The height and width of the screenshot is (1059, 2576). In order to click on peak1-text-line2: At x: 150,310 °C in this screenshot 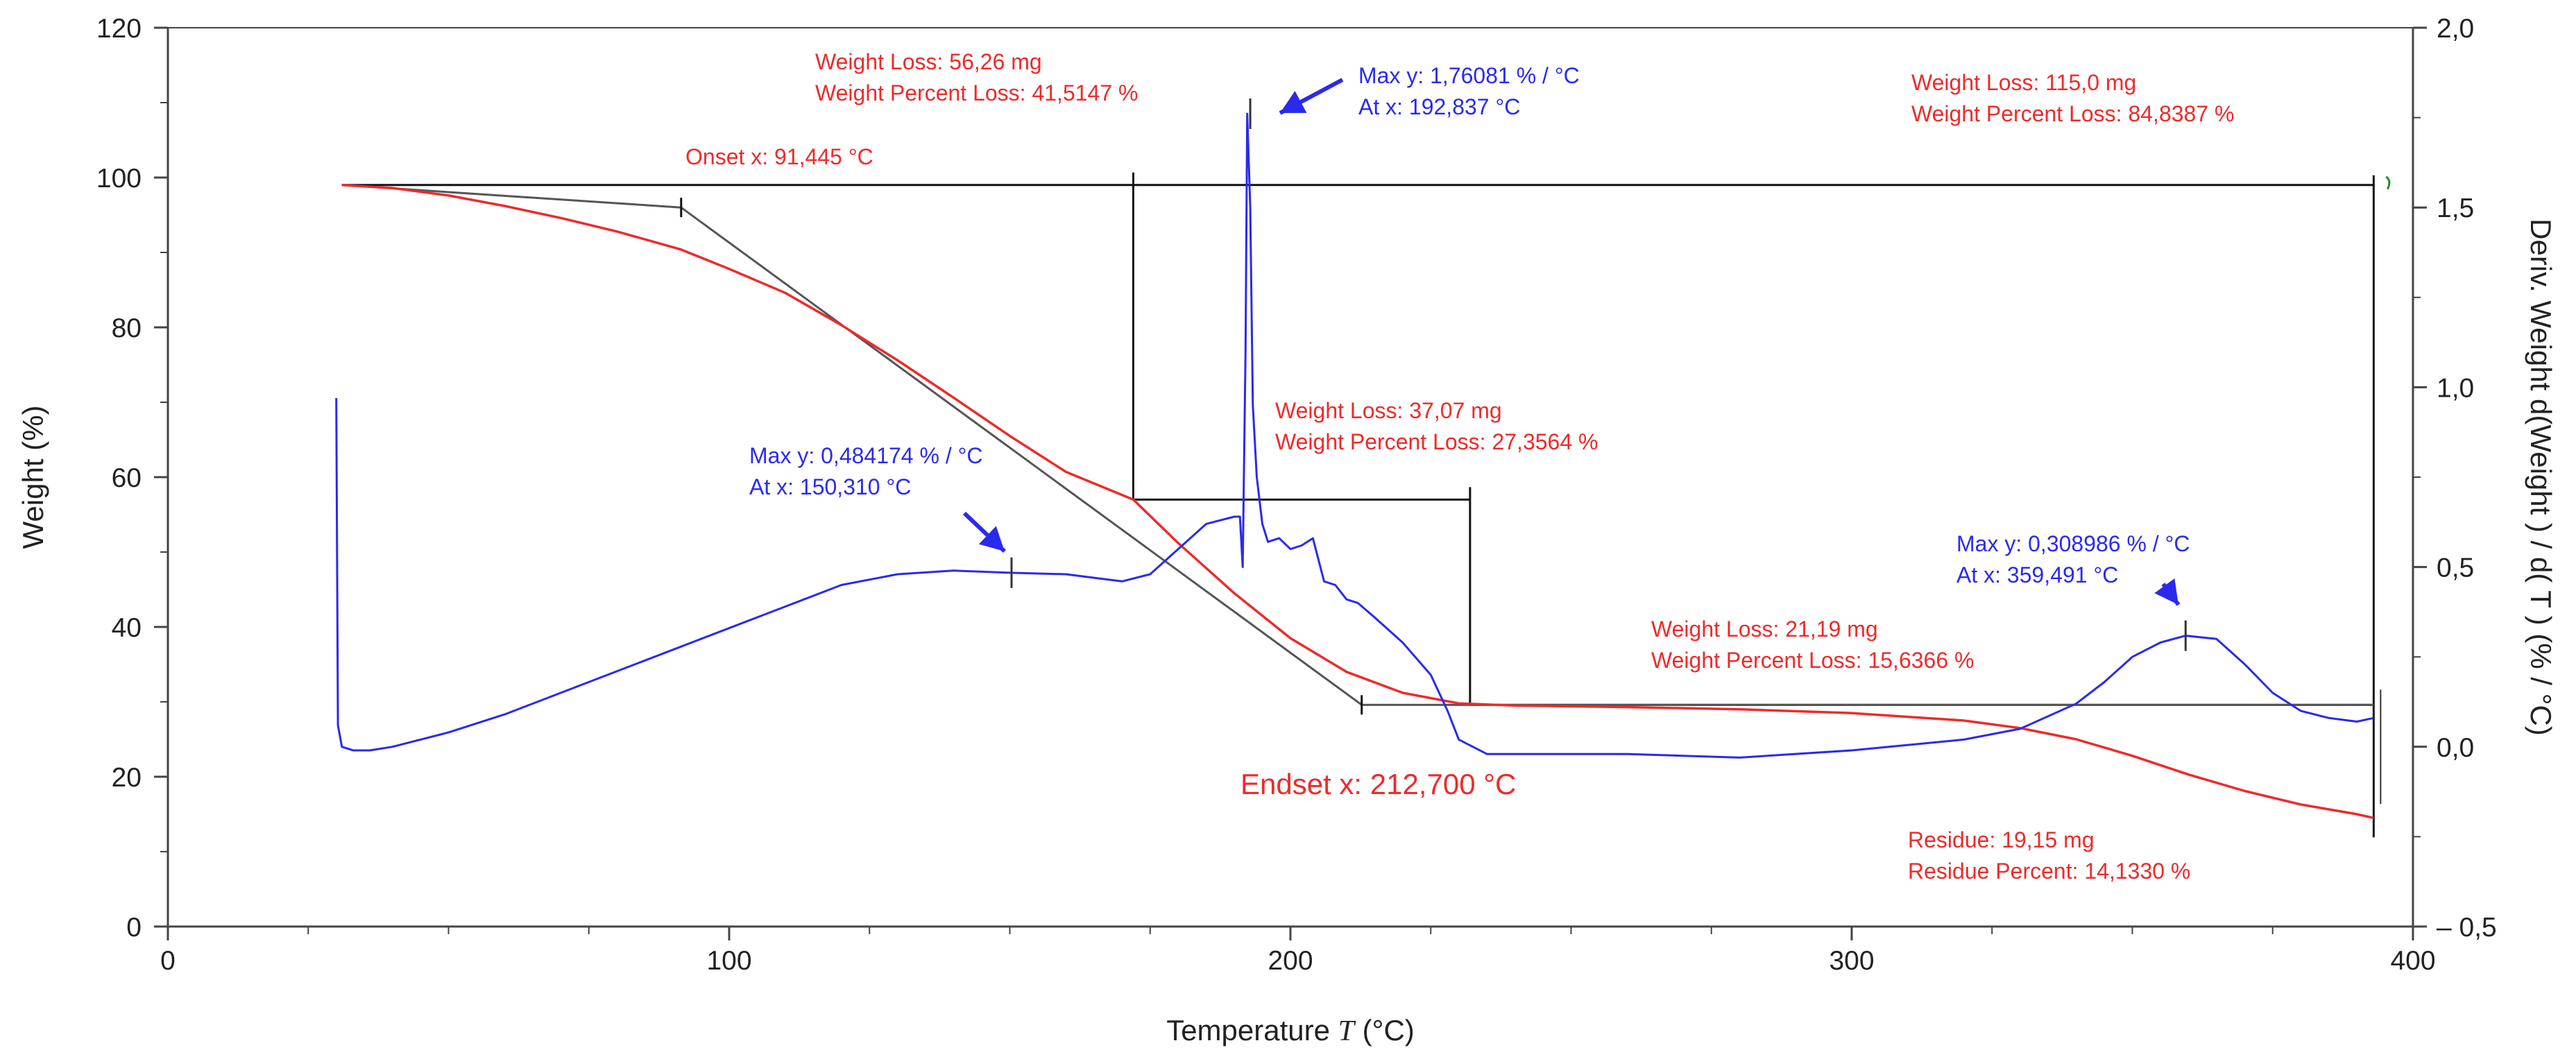, I will do `click(830, 486)`.